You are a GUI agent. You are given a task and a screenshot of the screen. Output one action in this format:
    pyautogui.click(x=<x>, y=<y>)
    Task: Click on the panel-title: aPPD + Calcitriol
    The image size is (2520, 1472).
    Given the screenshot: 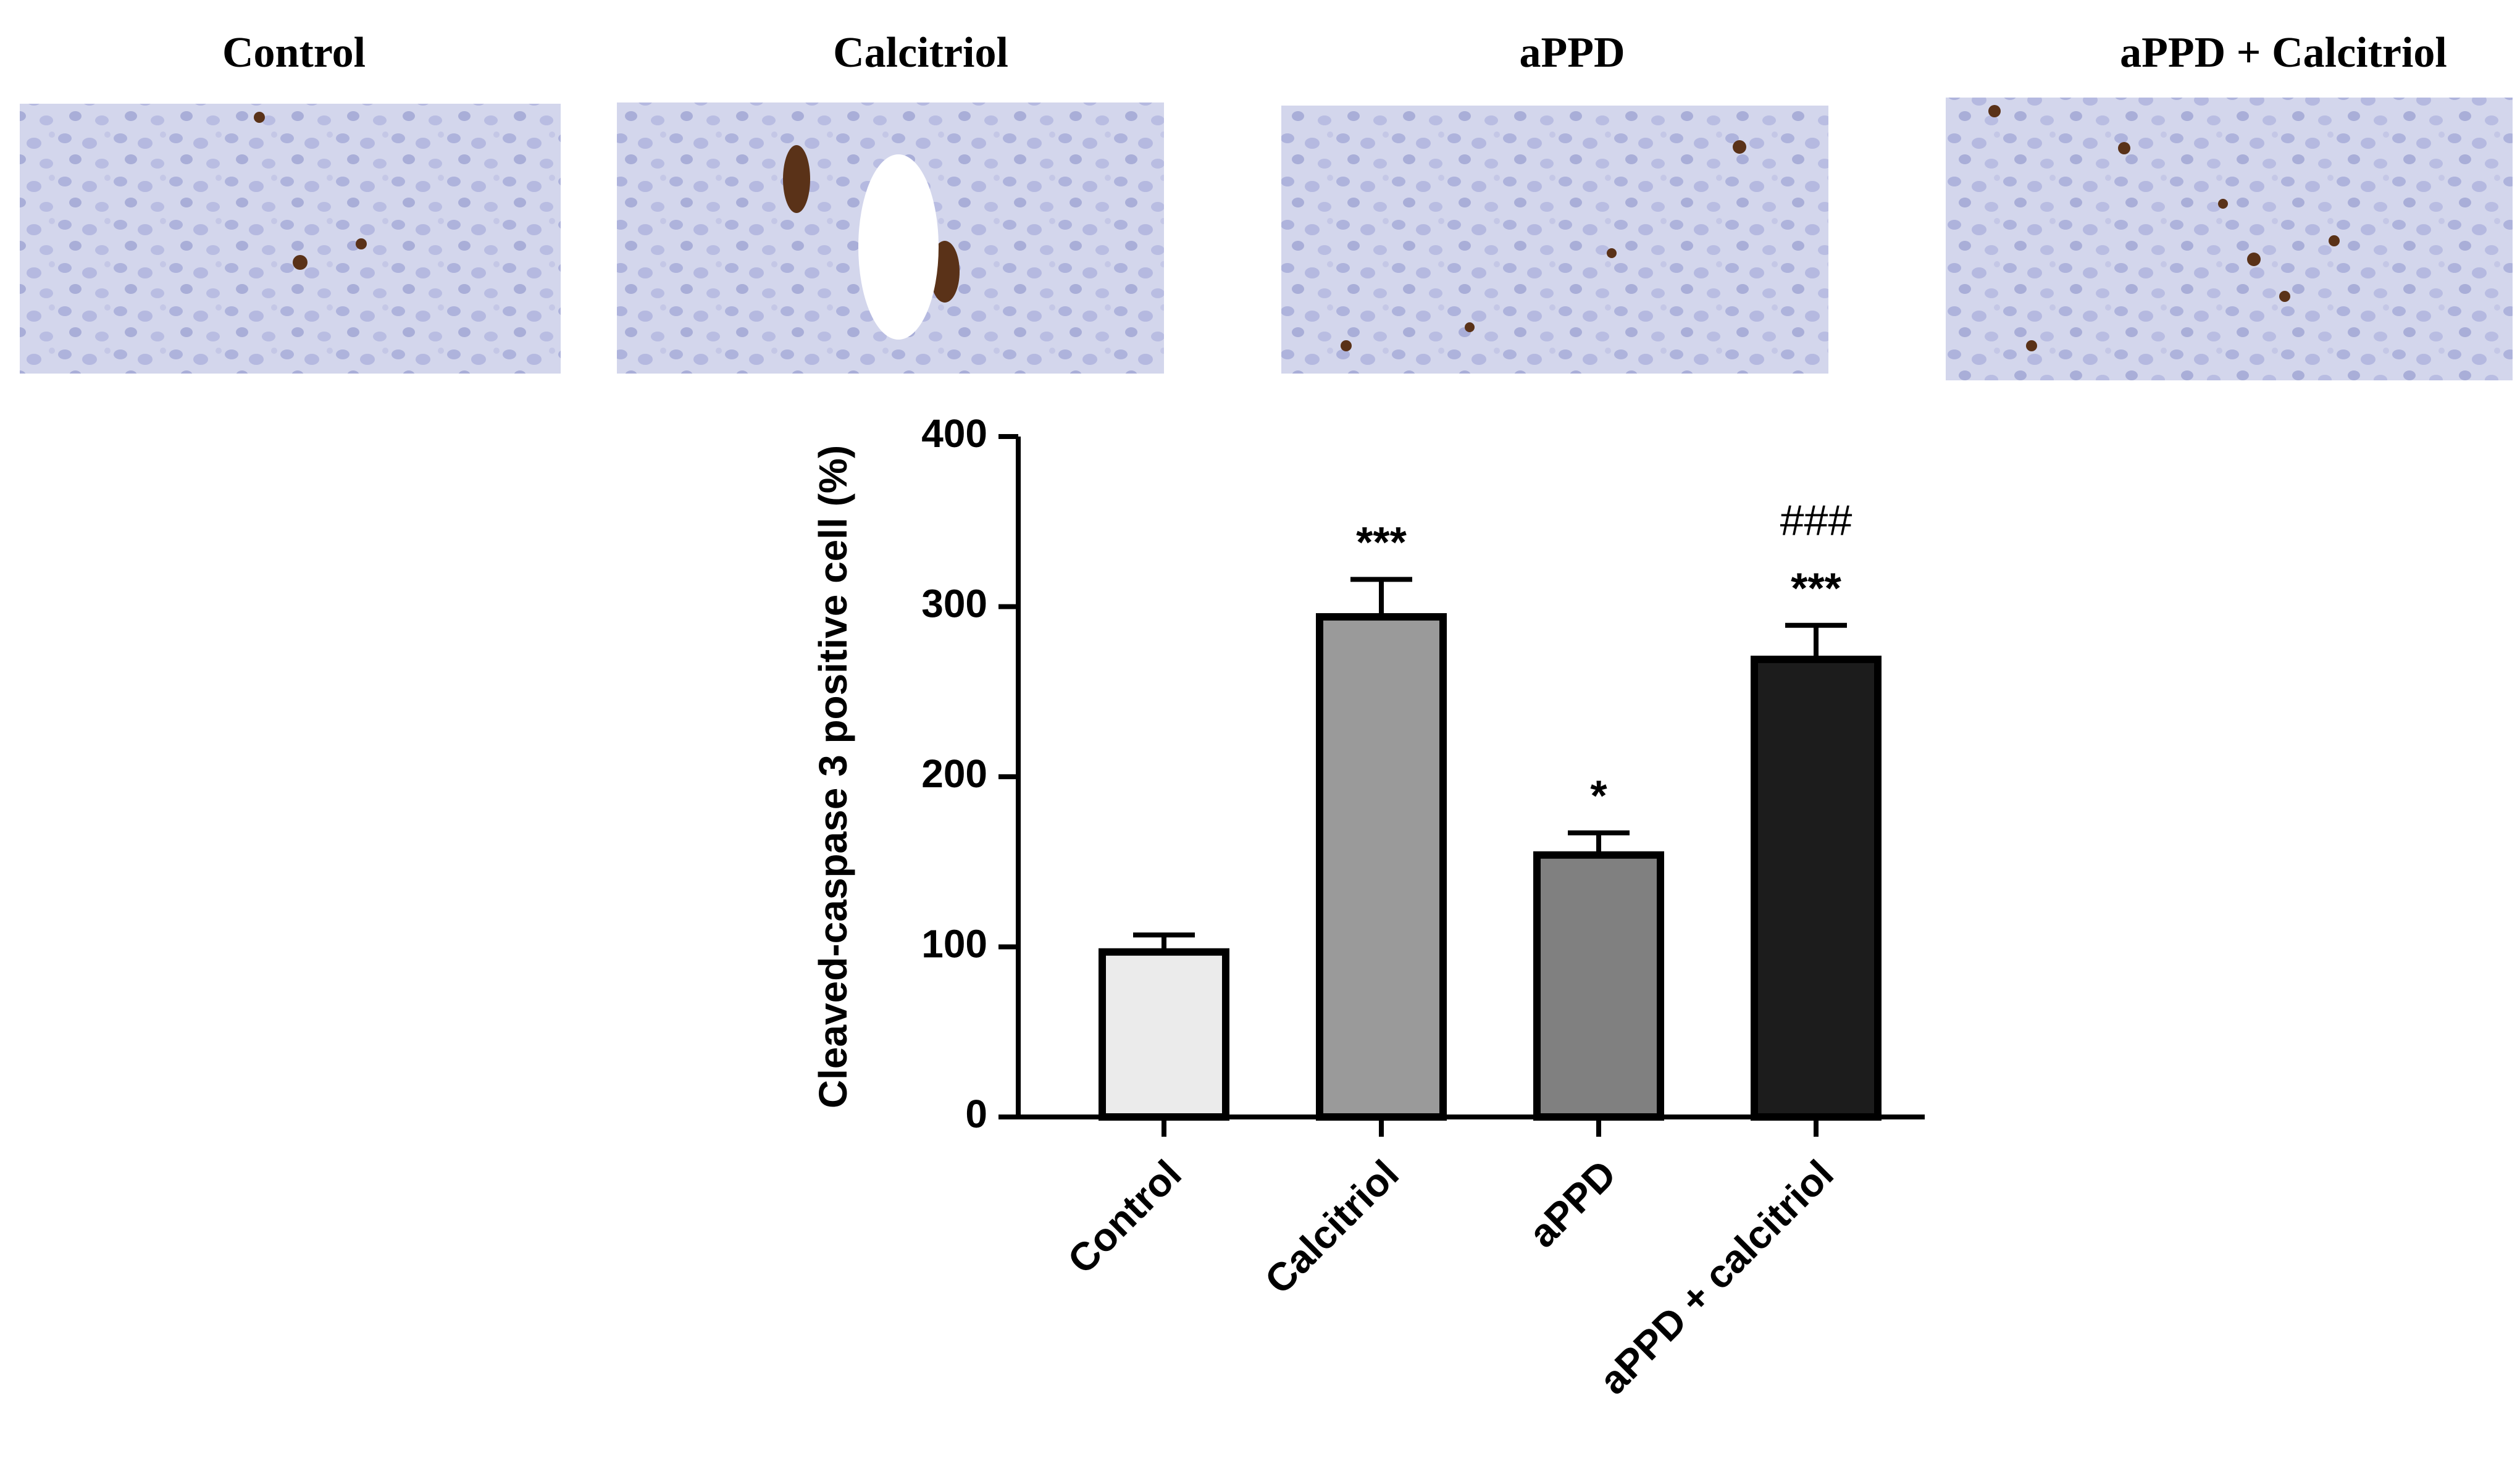 What is the action you would take?
    pyautogui.click(x=2283, y=53)
    